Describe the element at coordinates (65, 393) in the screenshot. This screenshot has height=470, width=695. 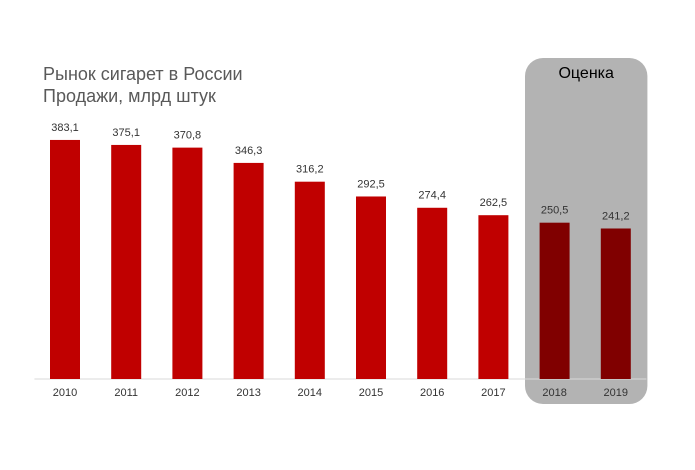
I see `x-tick-label: 2010` at that location.